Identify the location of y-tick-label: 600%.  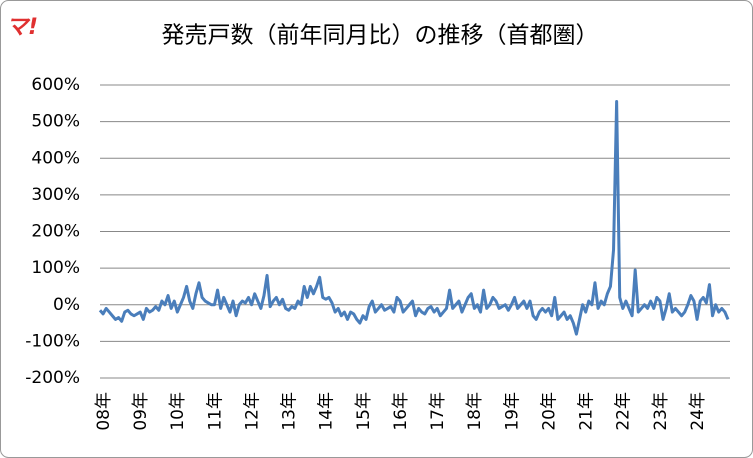
(55, 85).